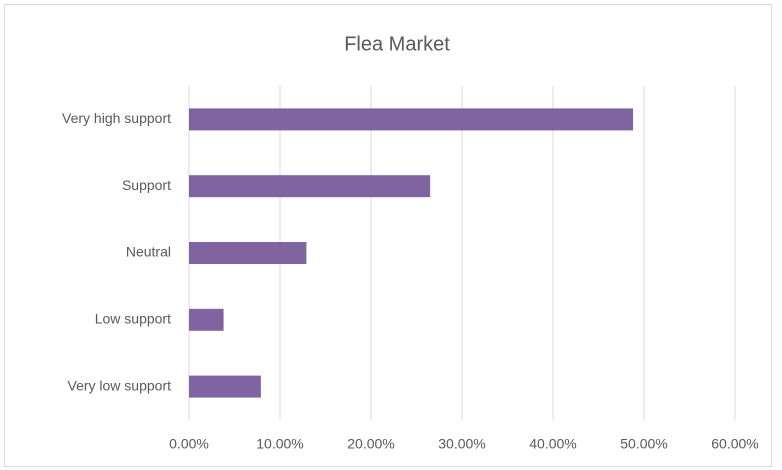 This screenshot has height=470, width=782. I want to click on x-tick-label: 40.00%, so click(552, 444).